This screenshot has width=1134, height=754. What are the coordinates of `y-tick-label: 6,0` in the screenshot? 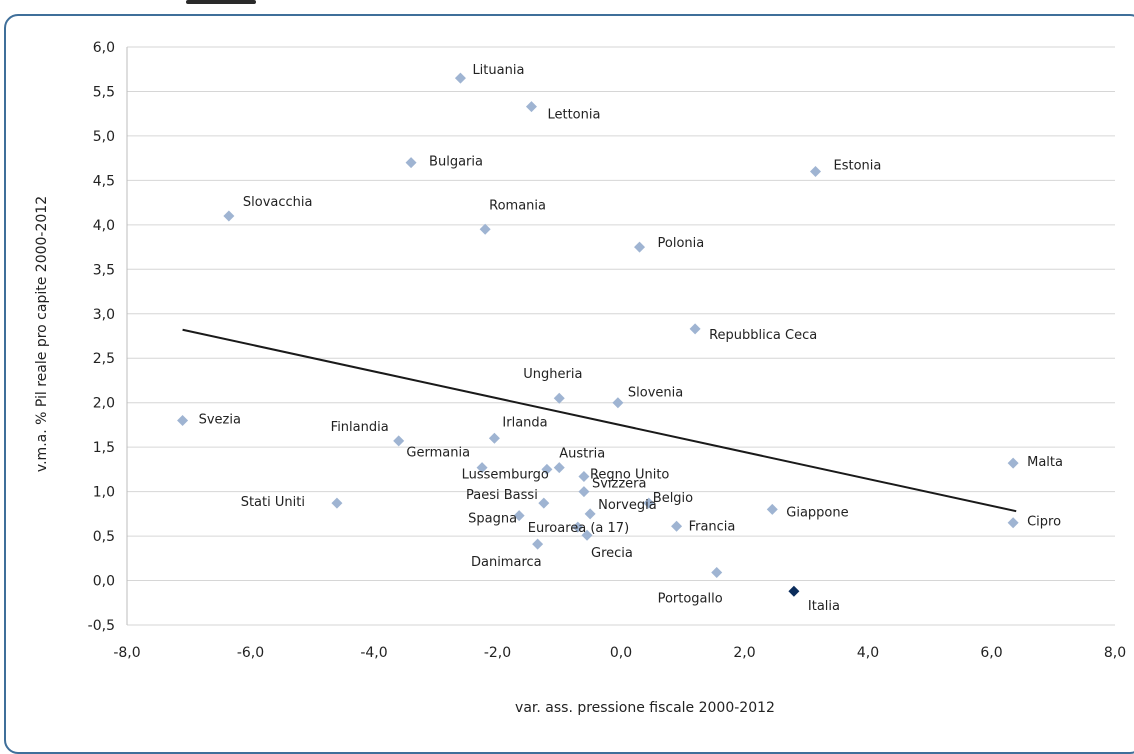 It's located at (104, 48).